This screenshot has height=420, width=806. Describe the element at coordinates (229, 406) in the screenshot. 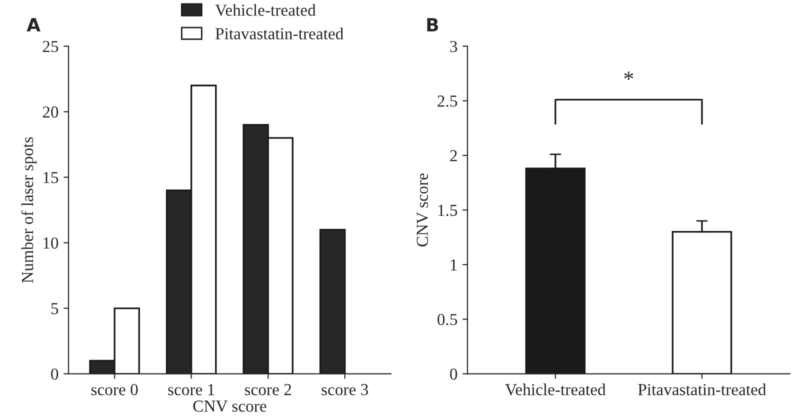

I see `x-axis-title: CNV score` at that location.